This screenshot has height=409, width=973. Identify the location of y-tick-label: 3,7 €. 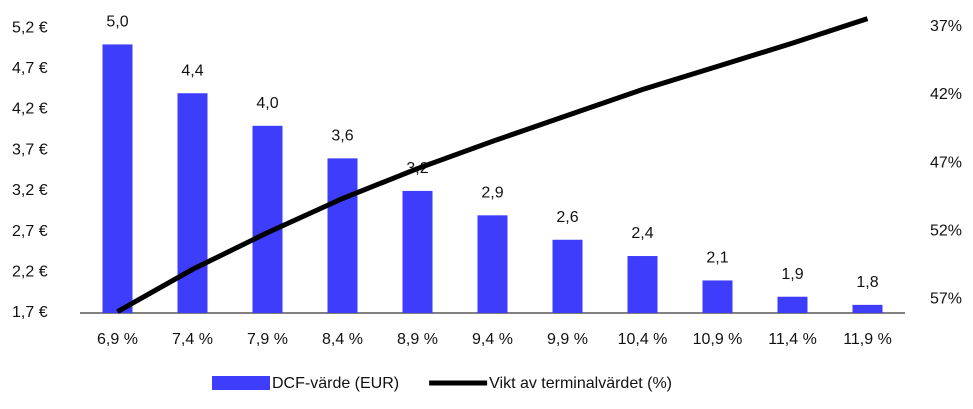
(30, 149).